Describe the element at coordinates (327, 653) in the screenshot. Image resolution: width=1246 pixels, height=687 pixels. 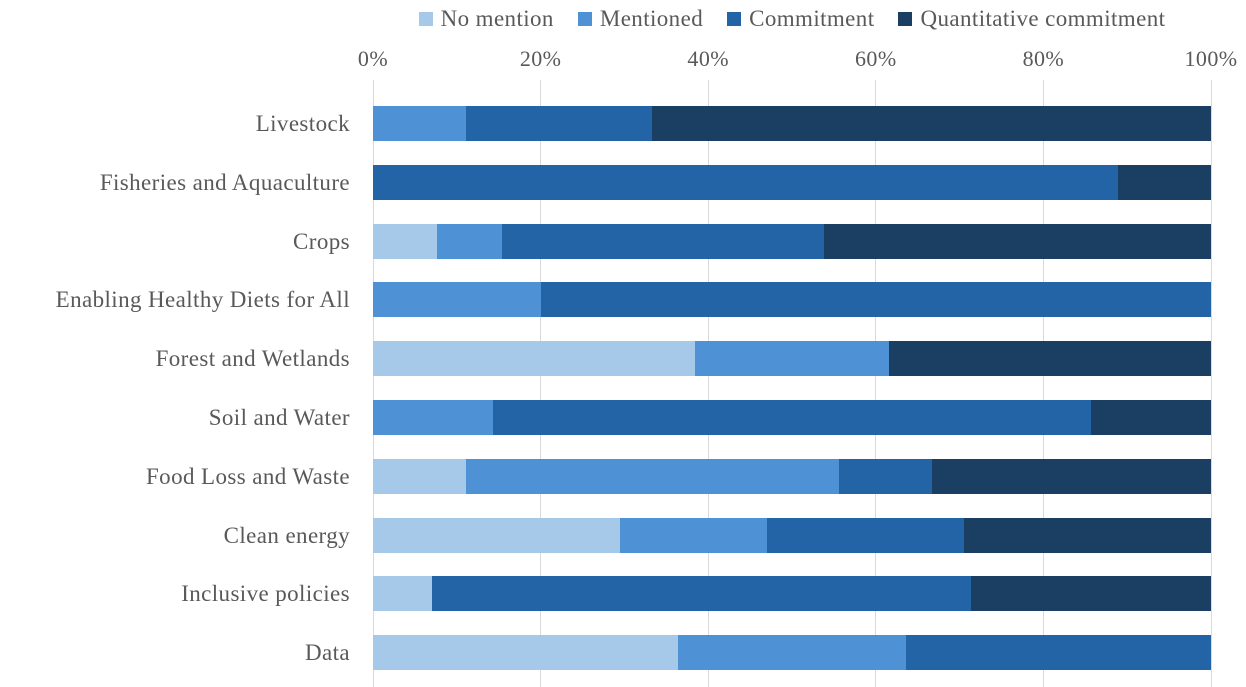
I see `category-label: Data` at that location.